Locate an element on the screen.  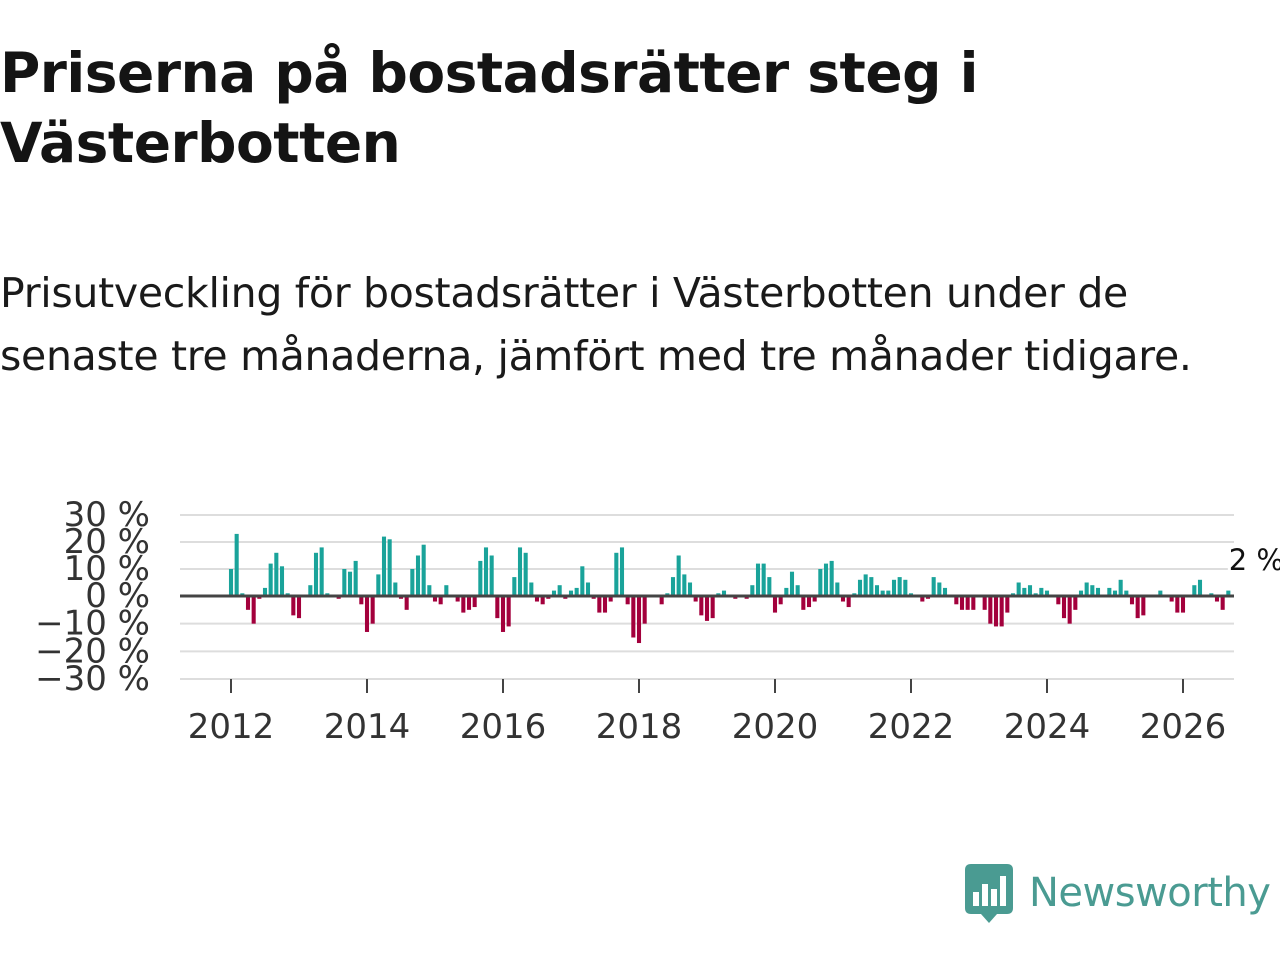
x-tick-label: 2024 is located at coordinates (1047, 727).